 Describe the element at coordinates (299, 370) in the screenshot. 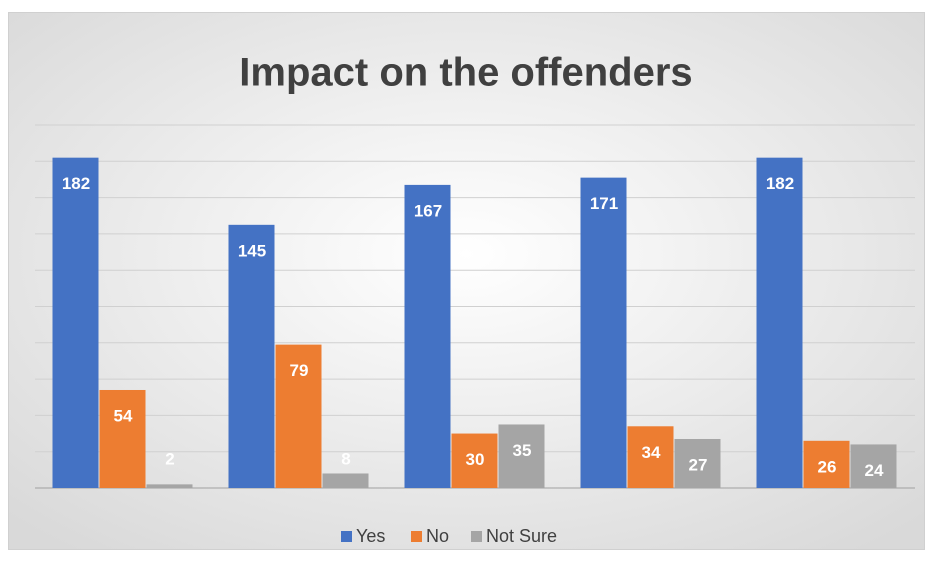

I see `data-label: 79` at that location.